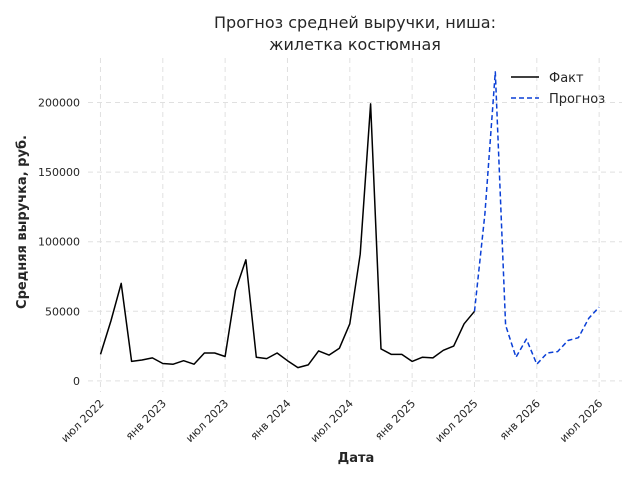  I want to click on x-tick-label: июл 2024, so click(332, 421).